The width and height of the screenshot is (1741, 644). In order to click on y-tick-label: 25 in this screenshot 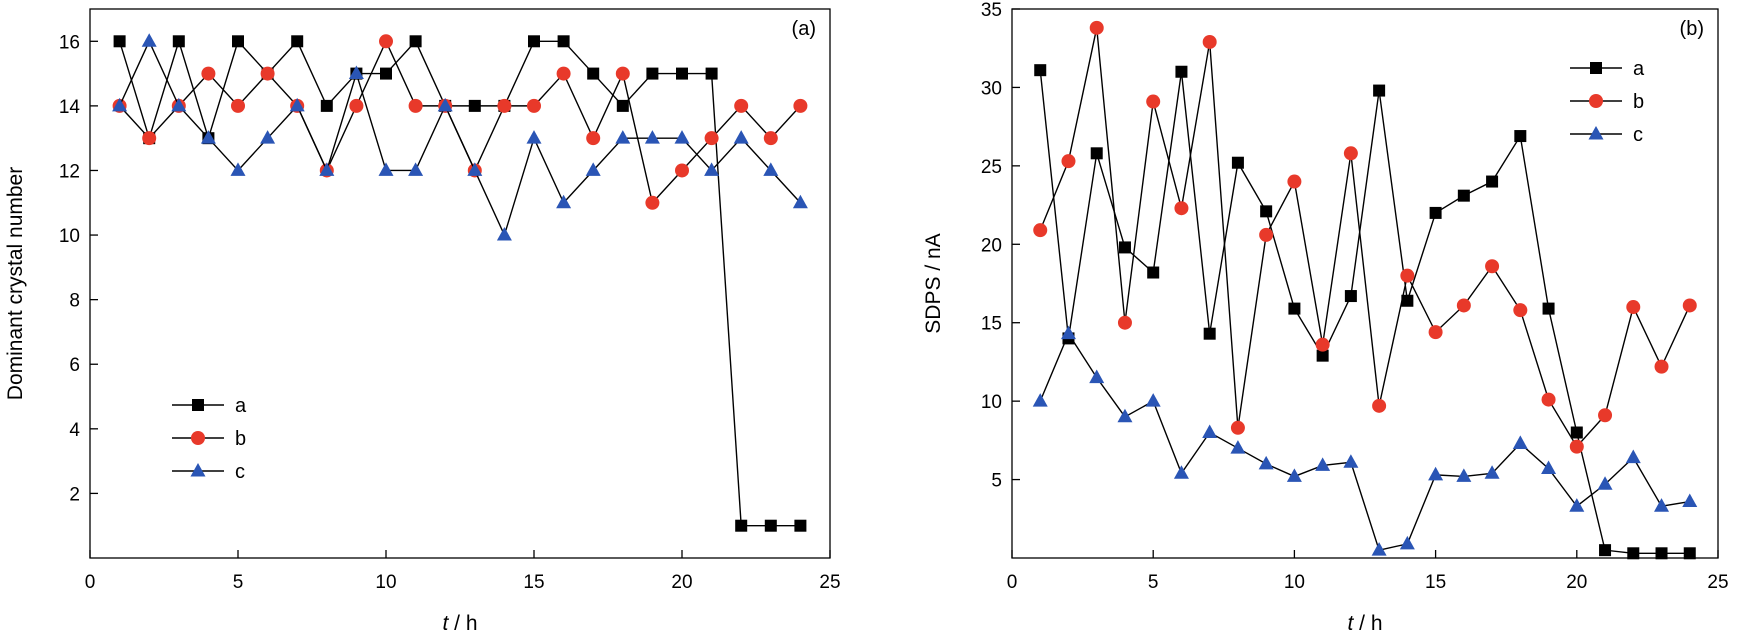, I will do `click(991, 167)`.